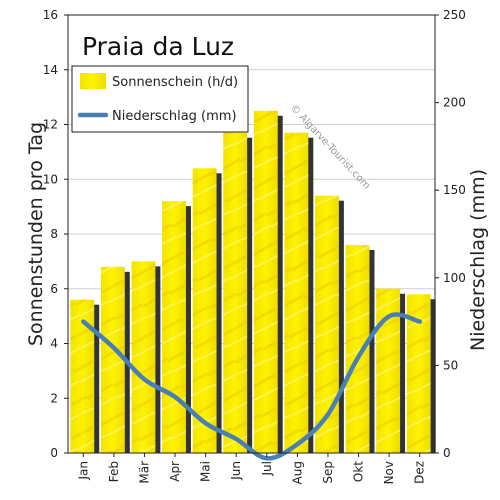  Describe the element at coordinates (297, 472) in the screenshot. I see `x-tick-label: Aug` at that location.